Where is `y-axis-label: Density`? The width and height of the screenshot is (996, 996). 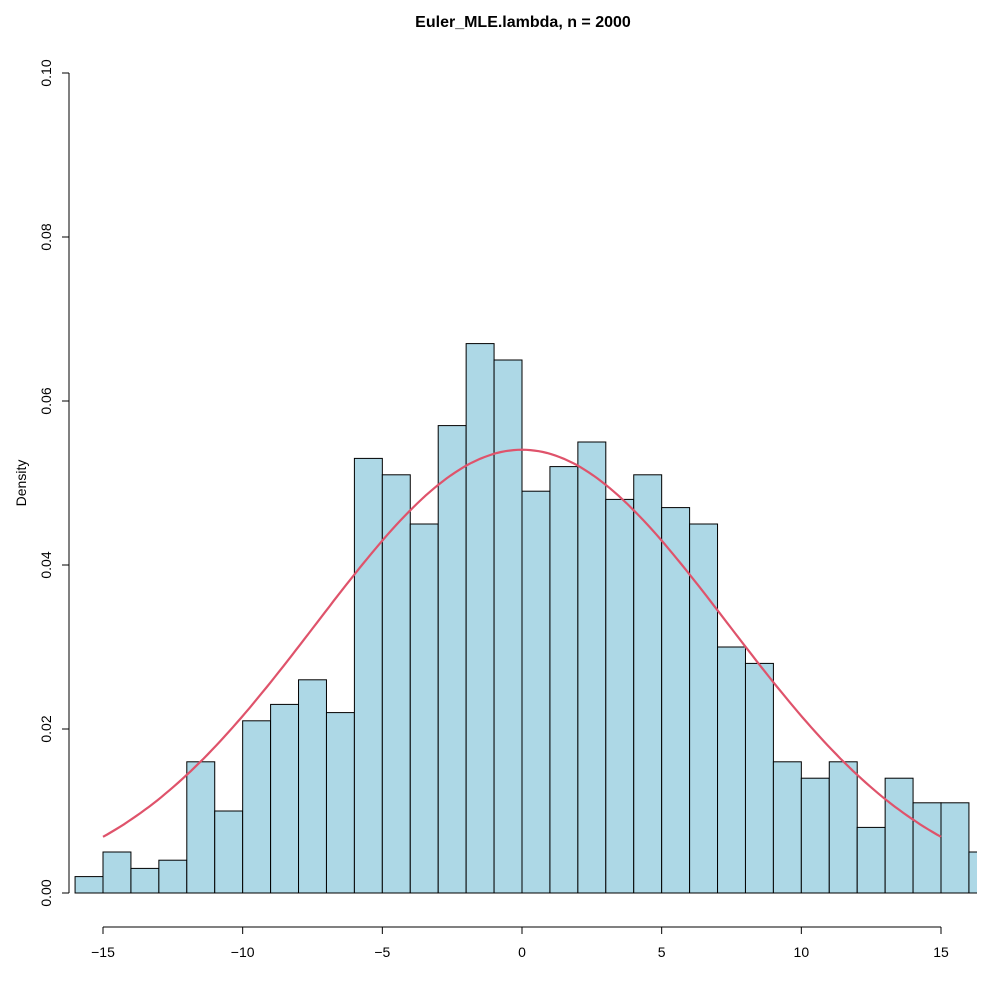 y-axis-label: Density is located at coordinates (21, 483).